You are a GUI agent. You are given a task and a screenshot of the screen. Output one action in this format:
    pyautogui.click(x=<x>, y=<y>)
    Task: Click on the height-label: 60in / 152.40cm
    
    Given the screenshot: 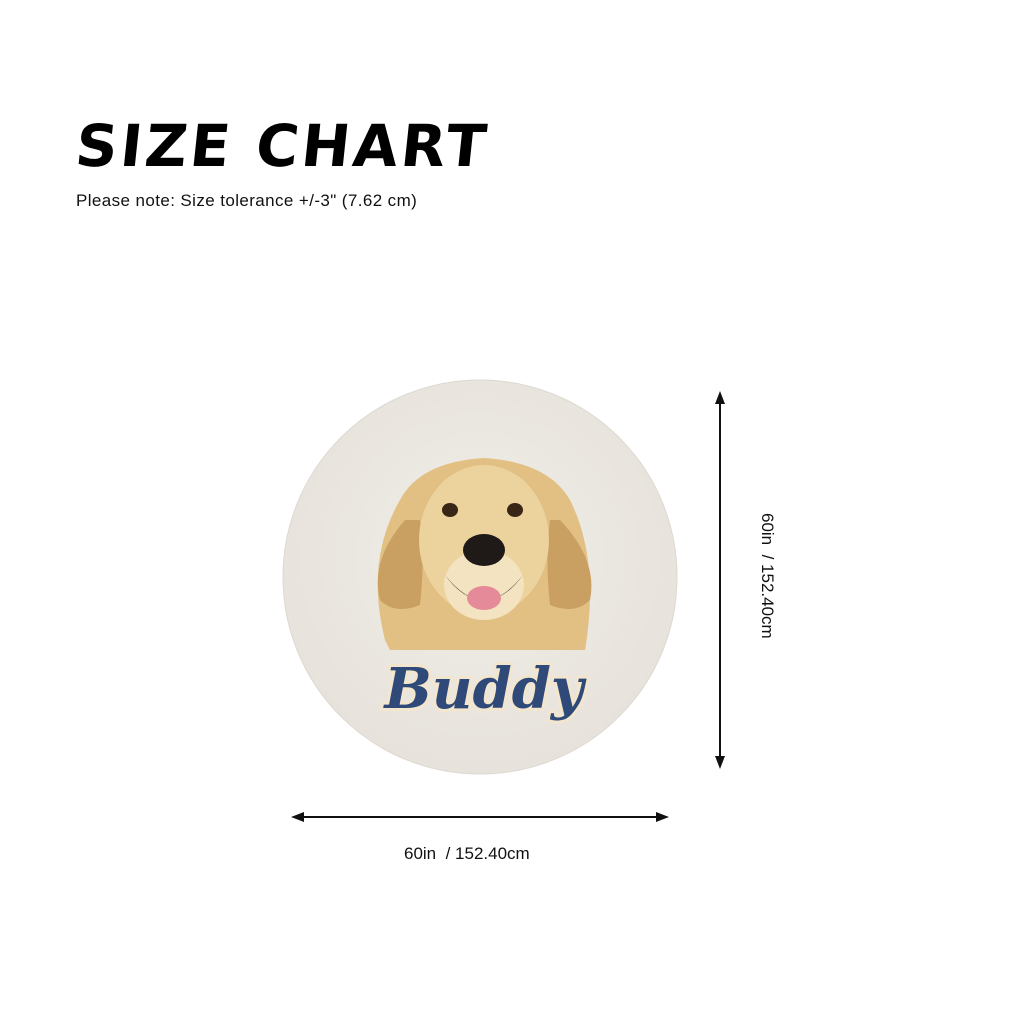 What is the action you would take?
    pyautogui.click(x=767, y=576)
    